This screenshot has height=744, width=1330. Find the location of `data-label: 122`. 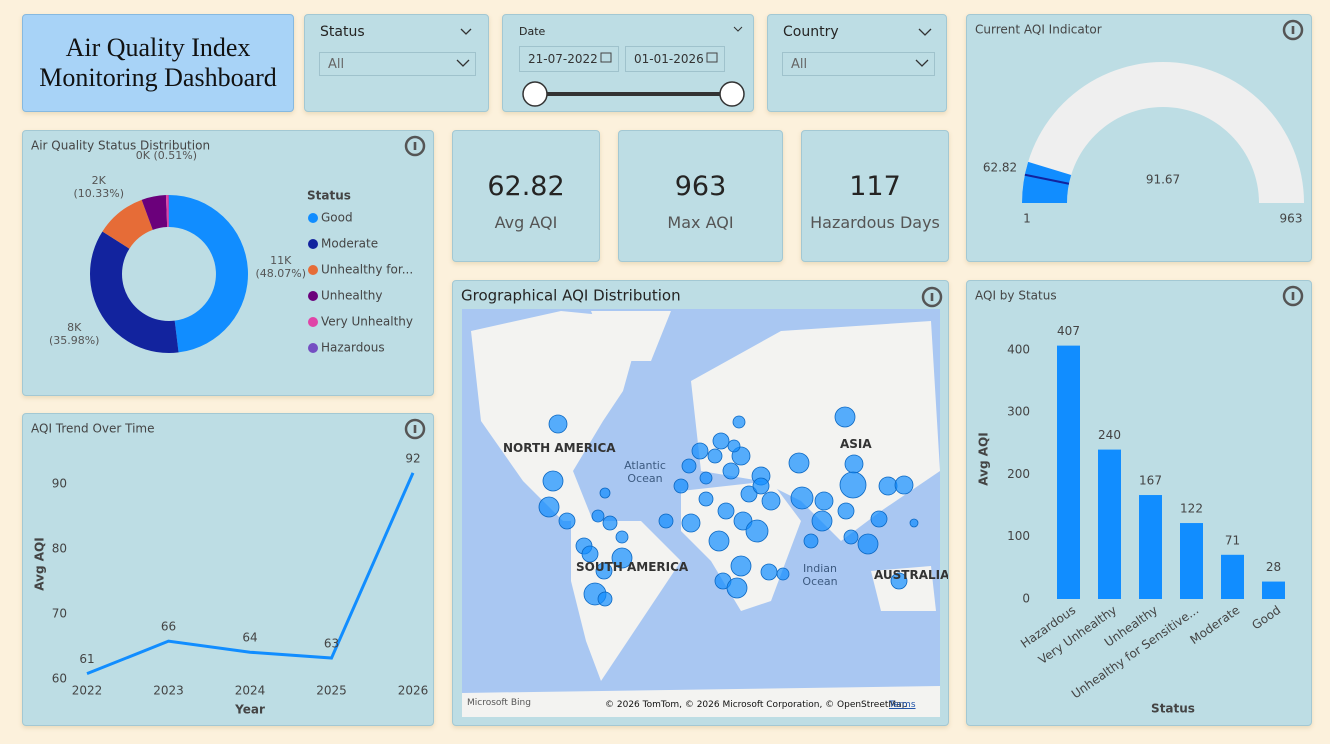

data-label: 122 is located at coordinates (1191, 509).